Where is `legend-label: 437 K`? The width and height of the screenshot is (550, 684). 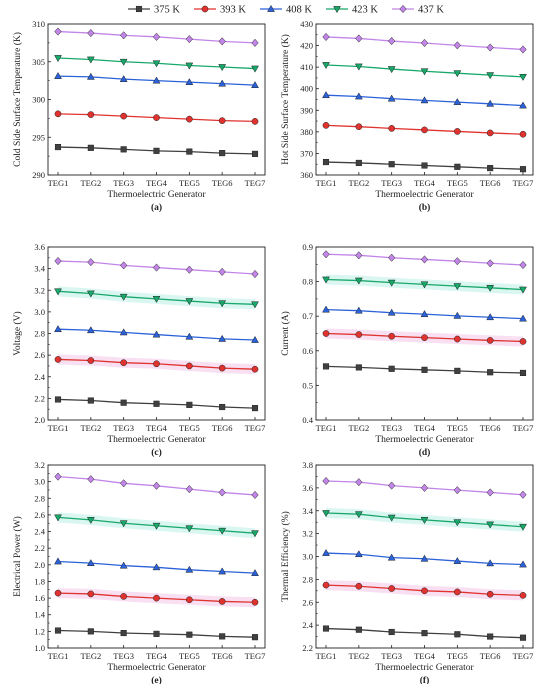 legend-label: 437 K is located at coordinates (431, 10).